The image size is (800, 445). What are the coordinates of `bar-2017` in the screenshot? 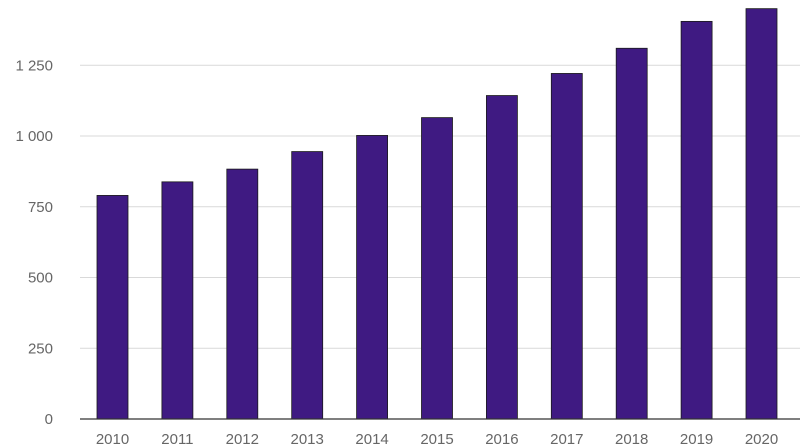 It's located at (566, 246).